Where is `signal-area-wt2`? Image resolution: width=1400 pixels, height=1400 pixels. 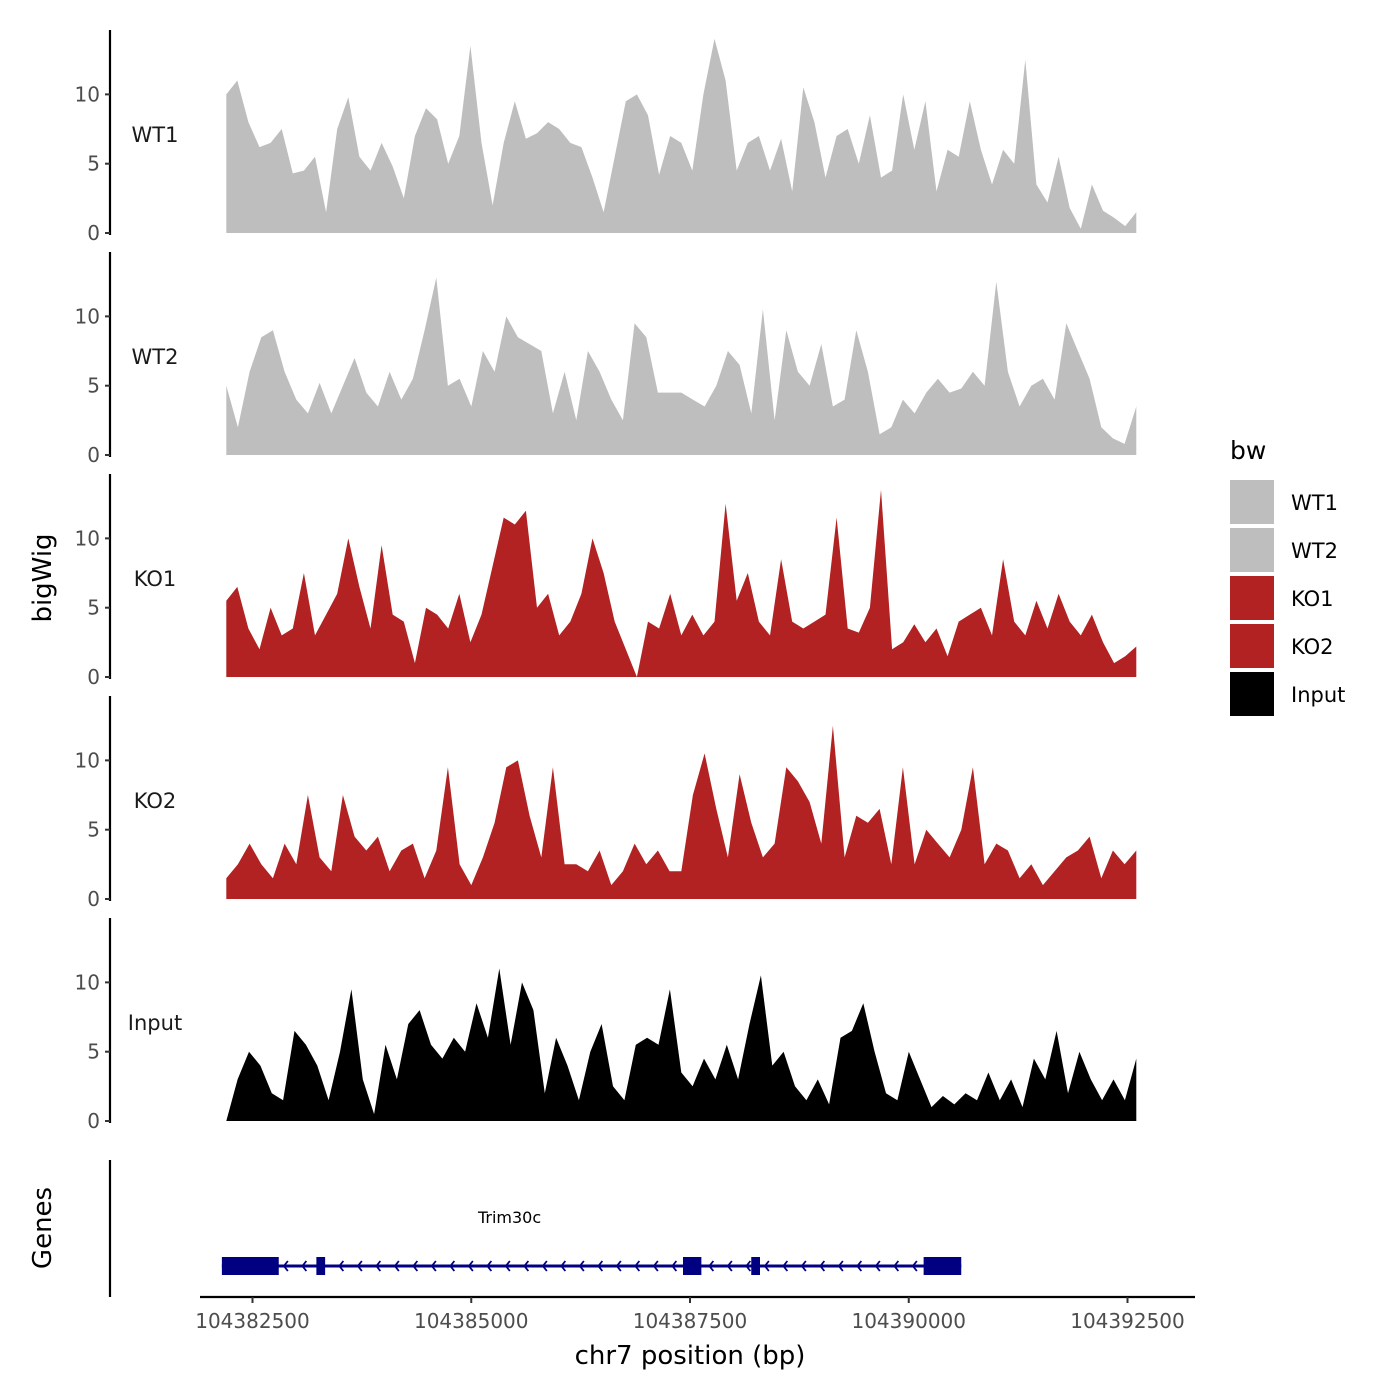
signal-area-wt2 is located at coordinates (681, 366).